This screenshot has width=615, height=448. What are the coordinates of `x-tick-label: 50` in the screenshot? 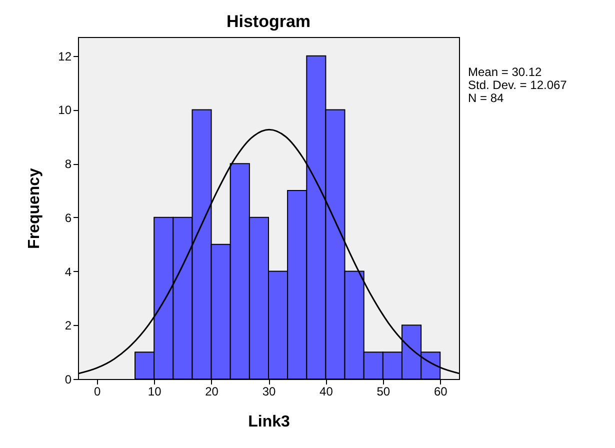 It's located at (383, 391).